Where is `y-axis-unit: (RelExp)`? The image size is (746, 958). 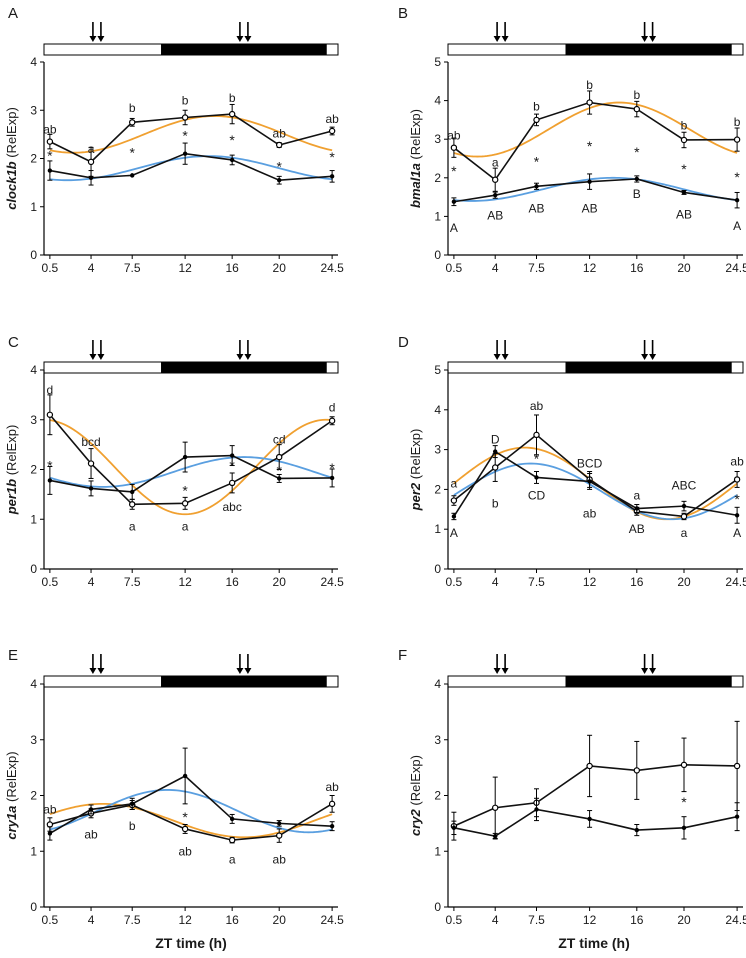
y-axis-unit: (RelExp) is located at coordinates (11, 134).